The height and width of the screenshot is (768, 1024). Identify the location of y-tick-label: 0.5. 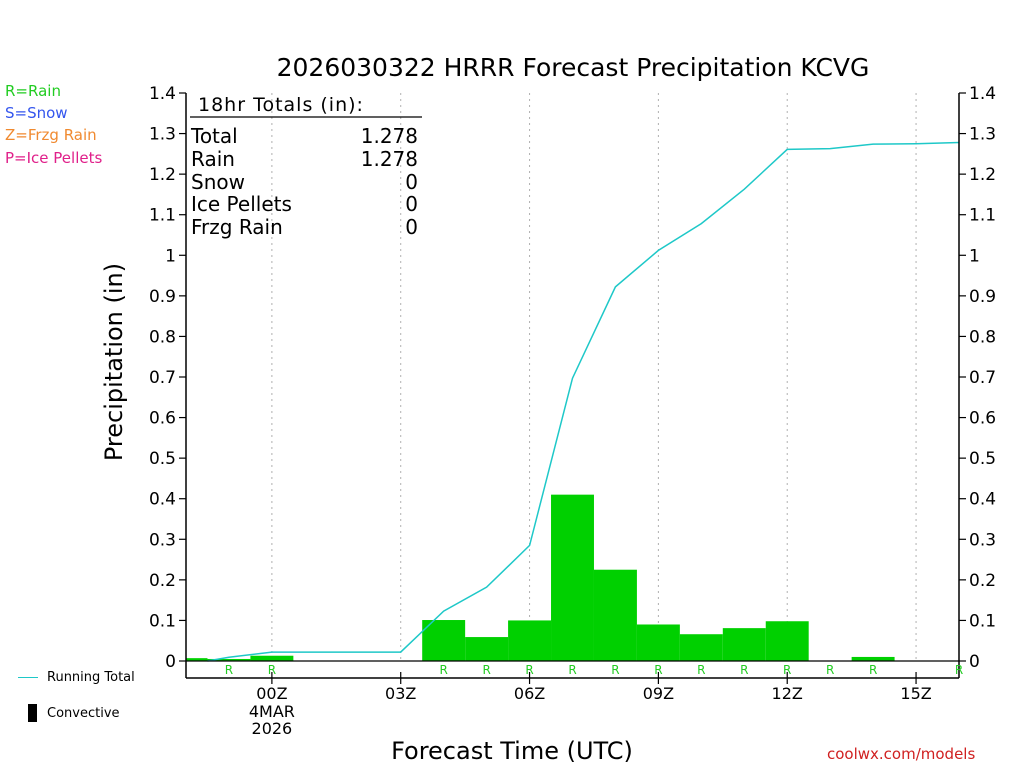
(162, 459).